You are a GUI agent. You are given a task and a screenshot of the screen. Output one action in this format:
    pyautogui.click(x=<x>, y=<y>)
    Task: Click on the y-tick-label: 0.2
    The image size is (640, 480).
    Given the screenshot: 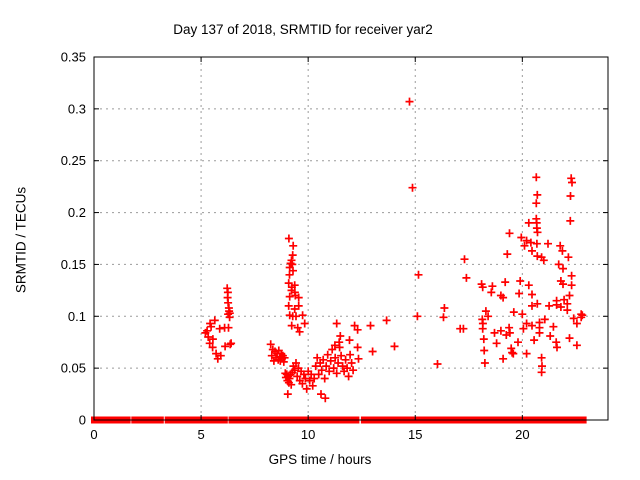 What is the action you would take?
    pyautogui.click(x=77, y=212)
    